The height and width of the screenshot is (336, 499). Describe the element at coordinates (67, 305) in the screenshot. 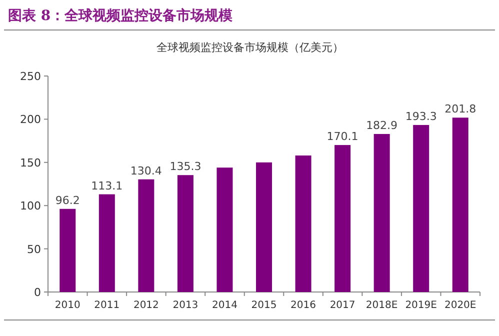

I see `x-tick-label: 2010` at that location.